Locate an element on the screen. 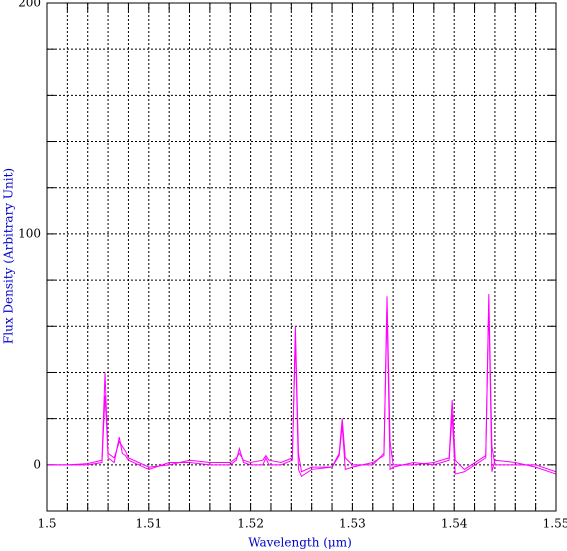  x-tick-label: 1.5 is located at coordinates (46, 524).